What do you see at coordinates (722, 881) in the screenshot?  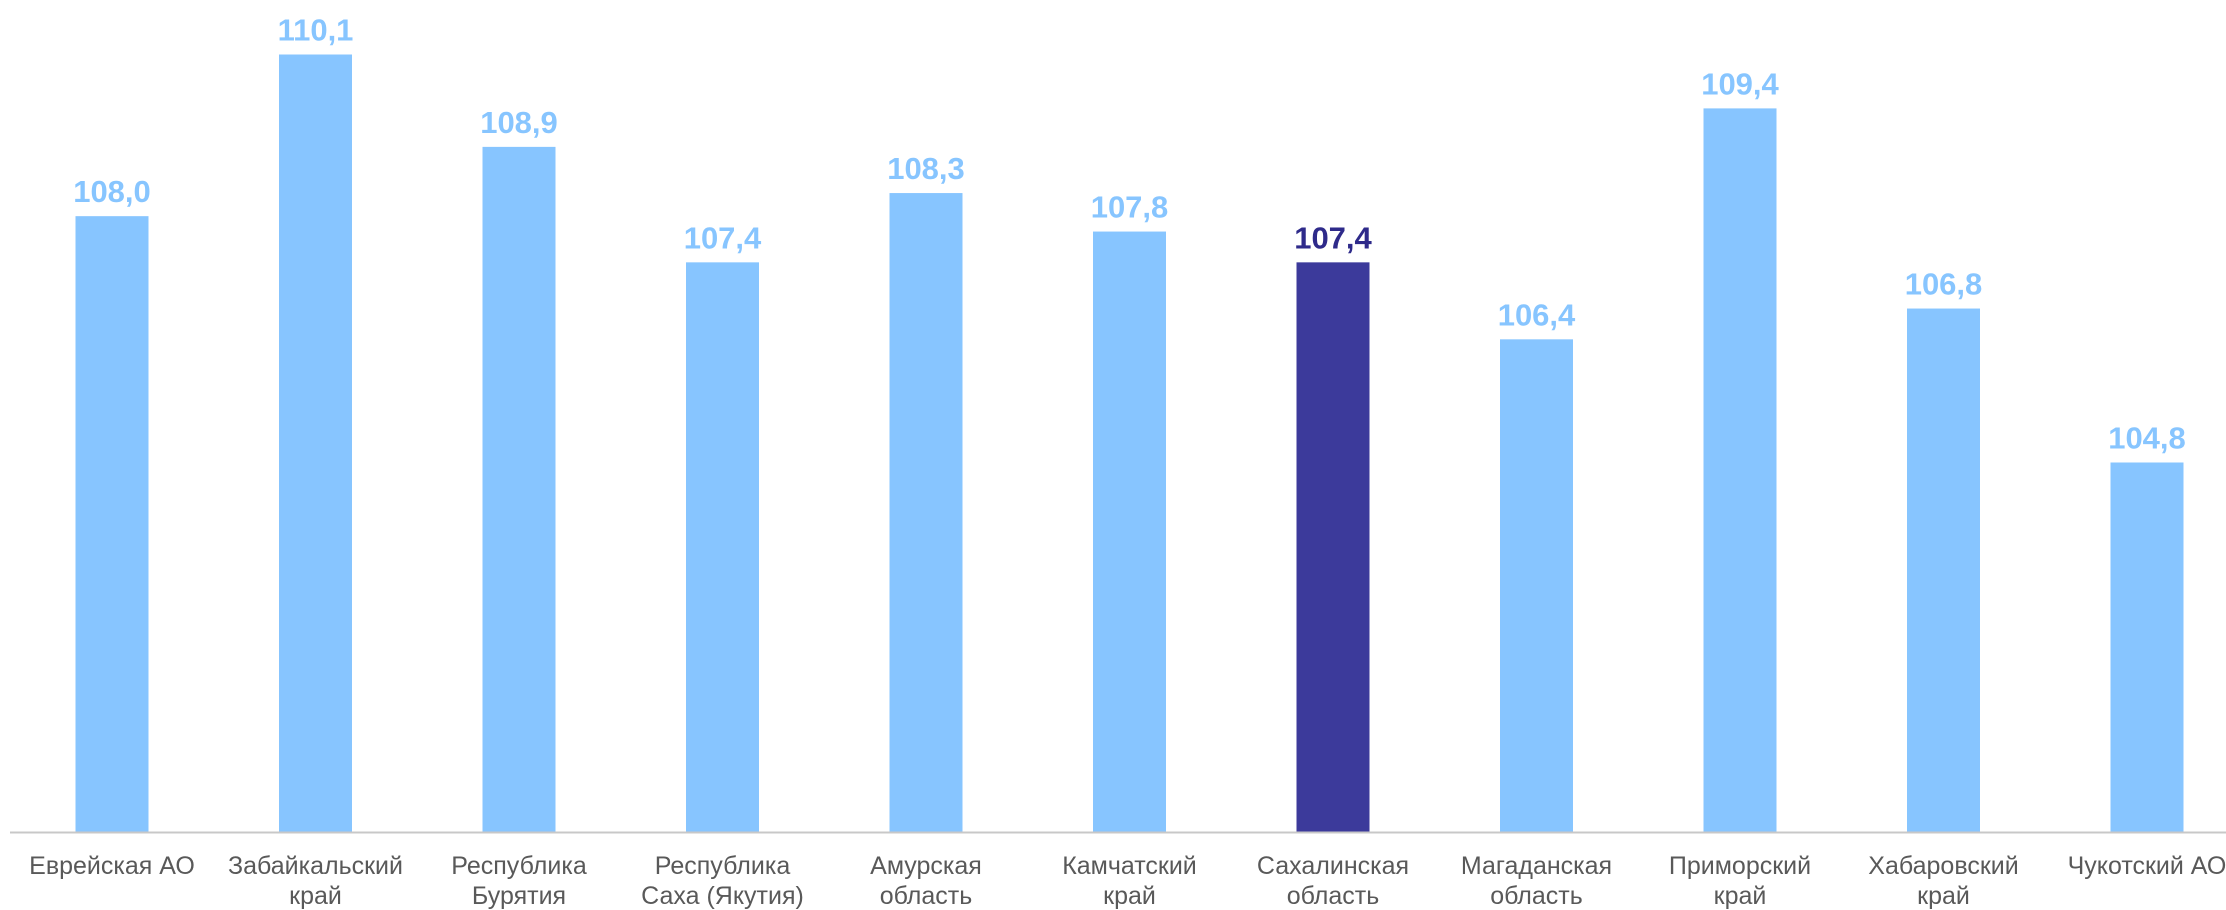 I see `category-label-4: Республика Саха (Якутия)` at bounding box center [722, 881].